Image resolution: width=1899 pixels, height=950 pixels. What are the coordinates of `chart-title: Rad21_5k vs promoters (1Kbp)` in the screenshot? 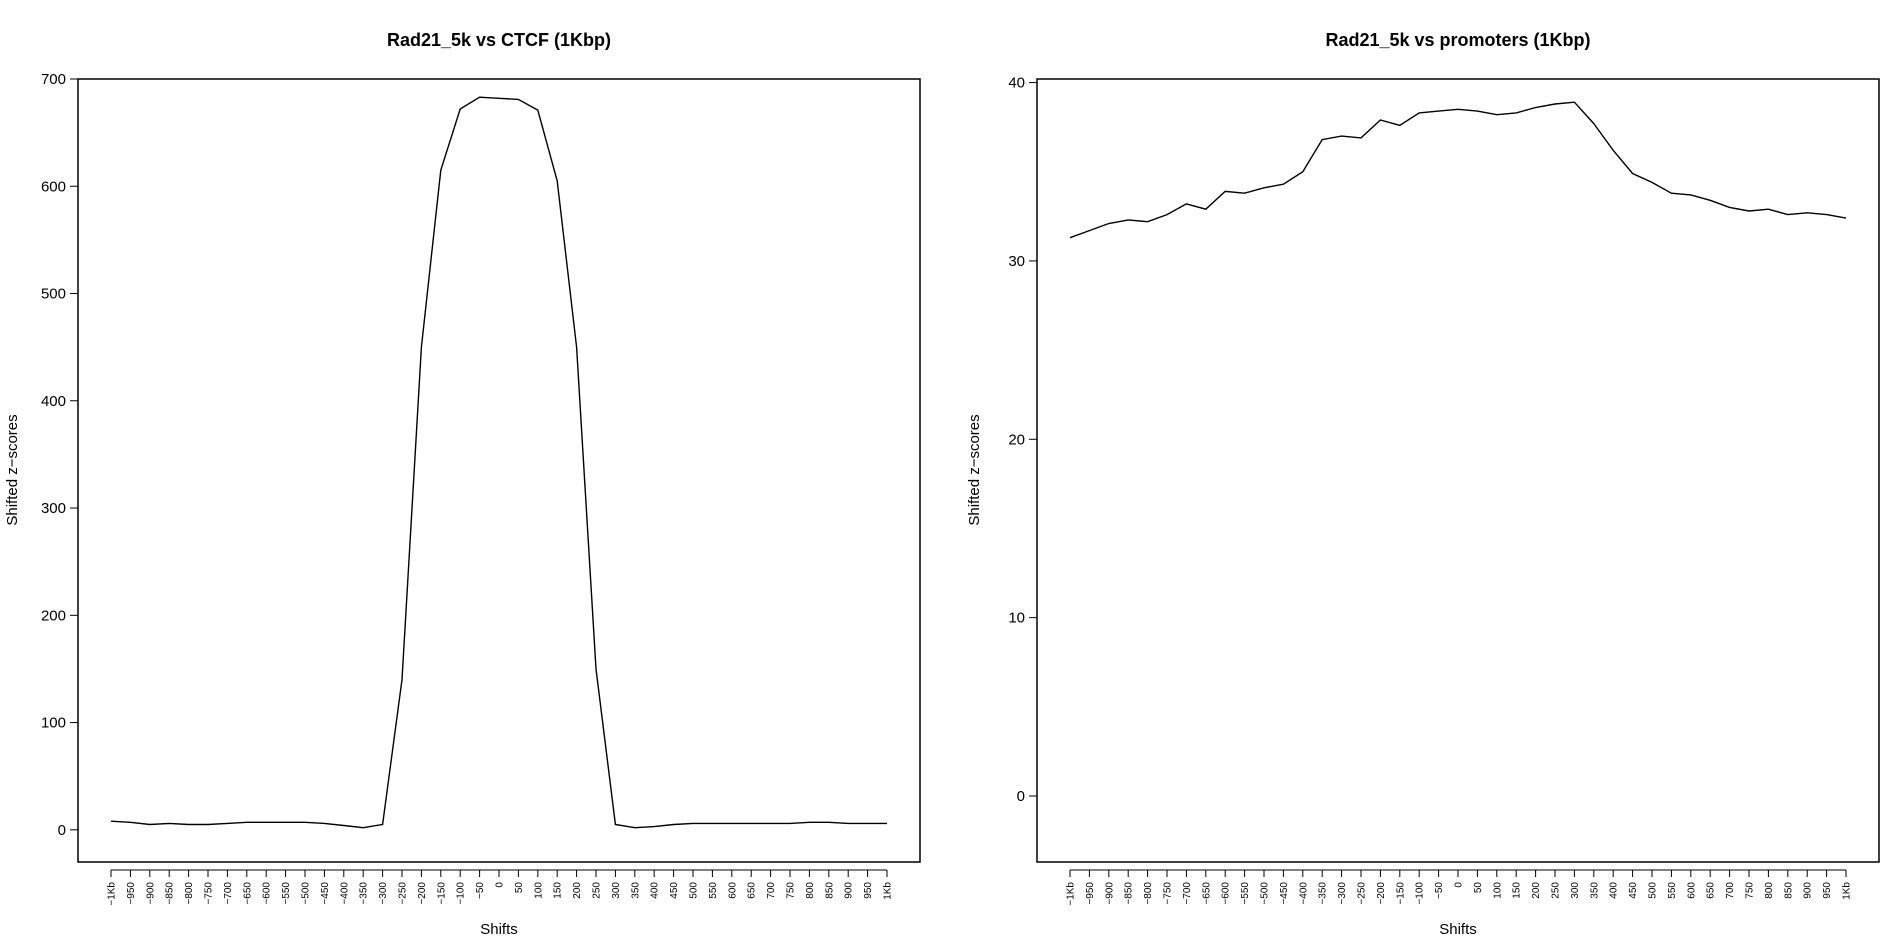 It's located at (1457, 40).